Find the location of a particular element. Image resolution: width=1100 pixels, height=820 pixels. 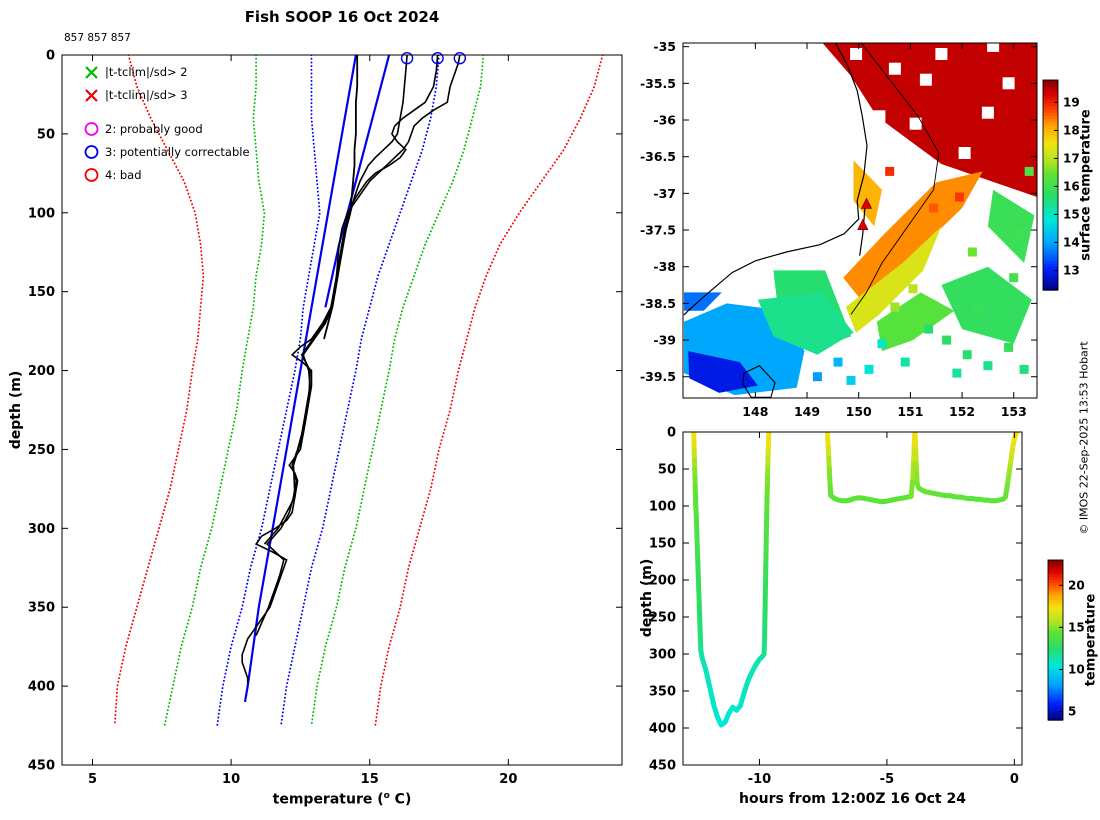

series-profile-leg is located at coordinates (341, 197).